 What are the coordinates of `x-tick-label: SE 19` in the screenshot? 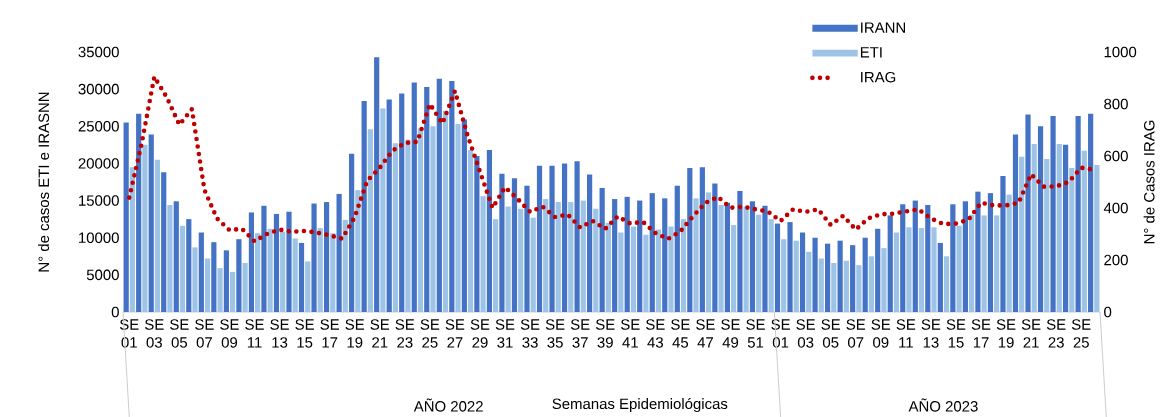 It's located at (355, 333).